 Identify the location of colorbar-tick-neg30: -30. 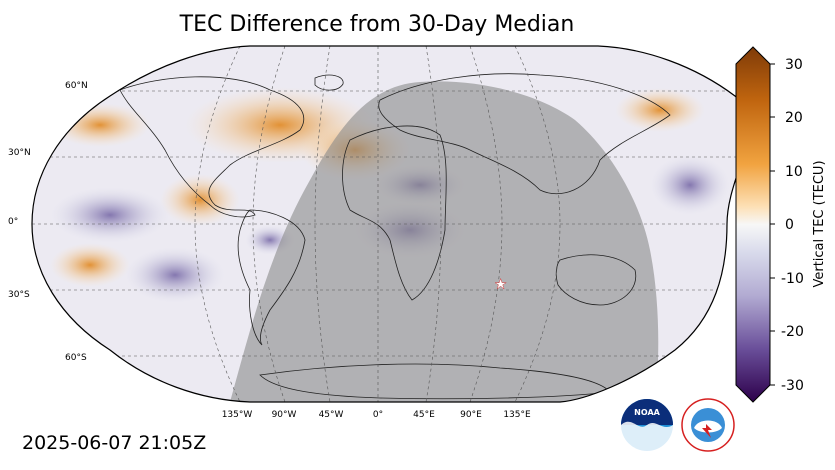
(792, 386).